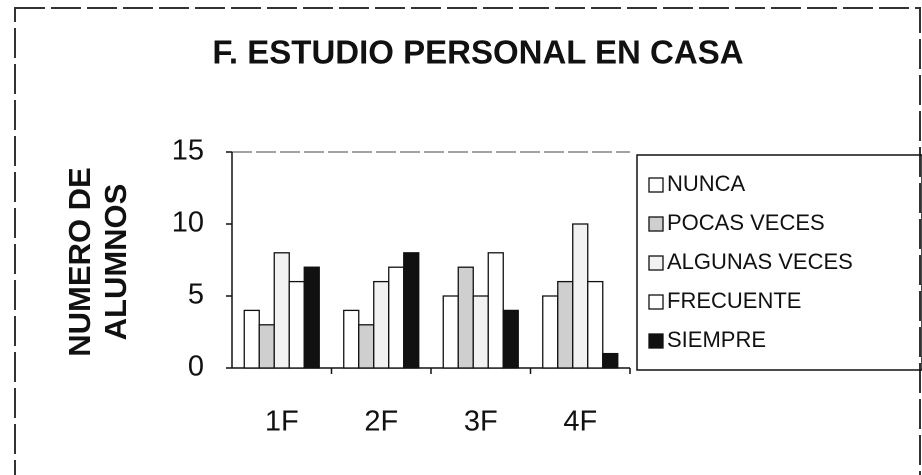 The image size is (922, 475). What do you see at coordinates (115, 262) in the screenshot?
I see `y-axis-label: ALUMNOS` at bounding box center [115, 262].